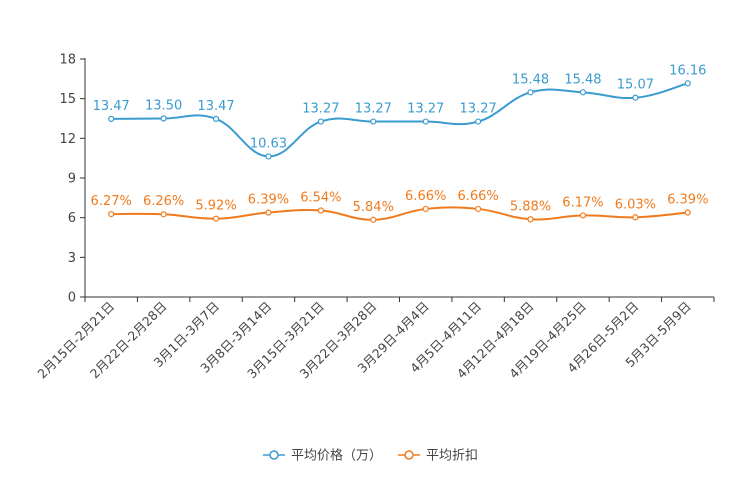  I want to click on y-tick-label: 15, so click(67, 99).